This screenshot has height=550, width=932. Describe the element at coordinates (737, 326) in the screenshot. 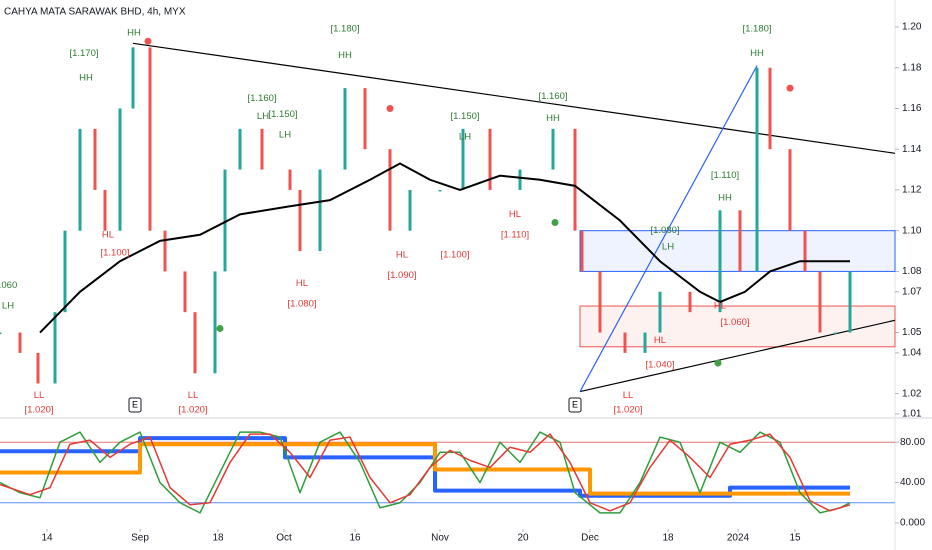

I see `zone` at that location.